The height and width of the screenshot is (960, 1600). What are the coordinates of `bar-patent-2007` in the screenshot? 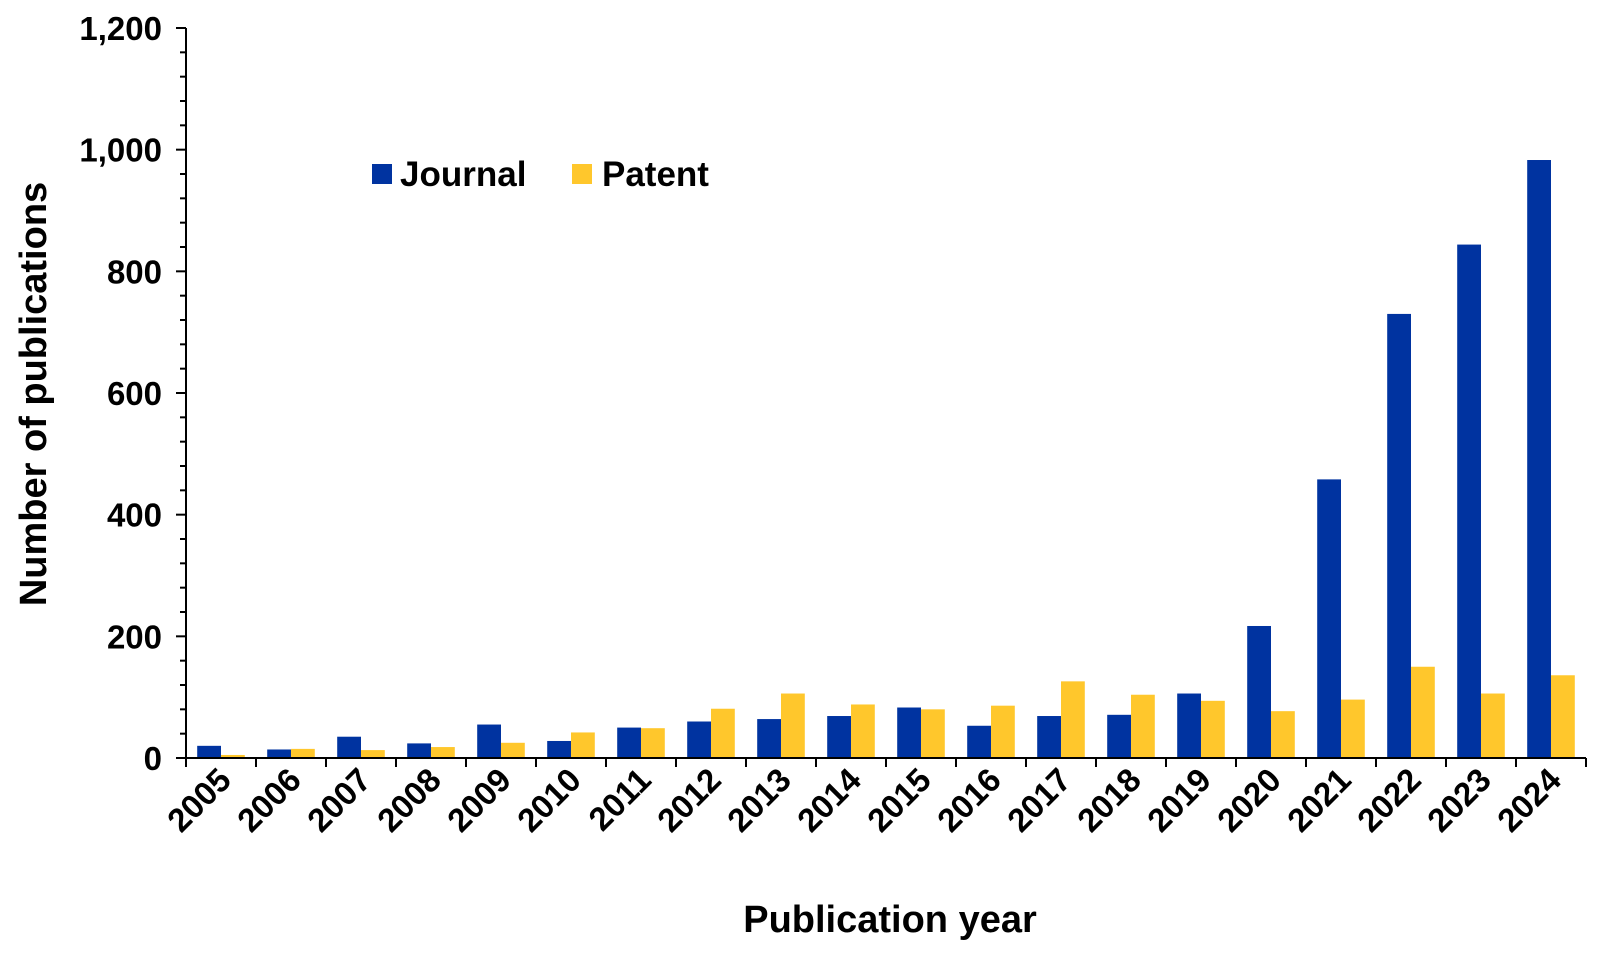 It's located at (373, 754).